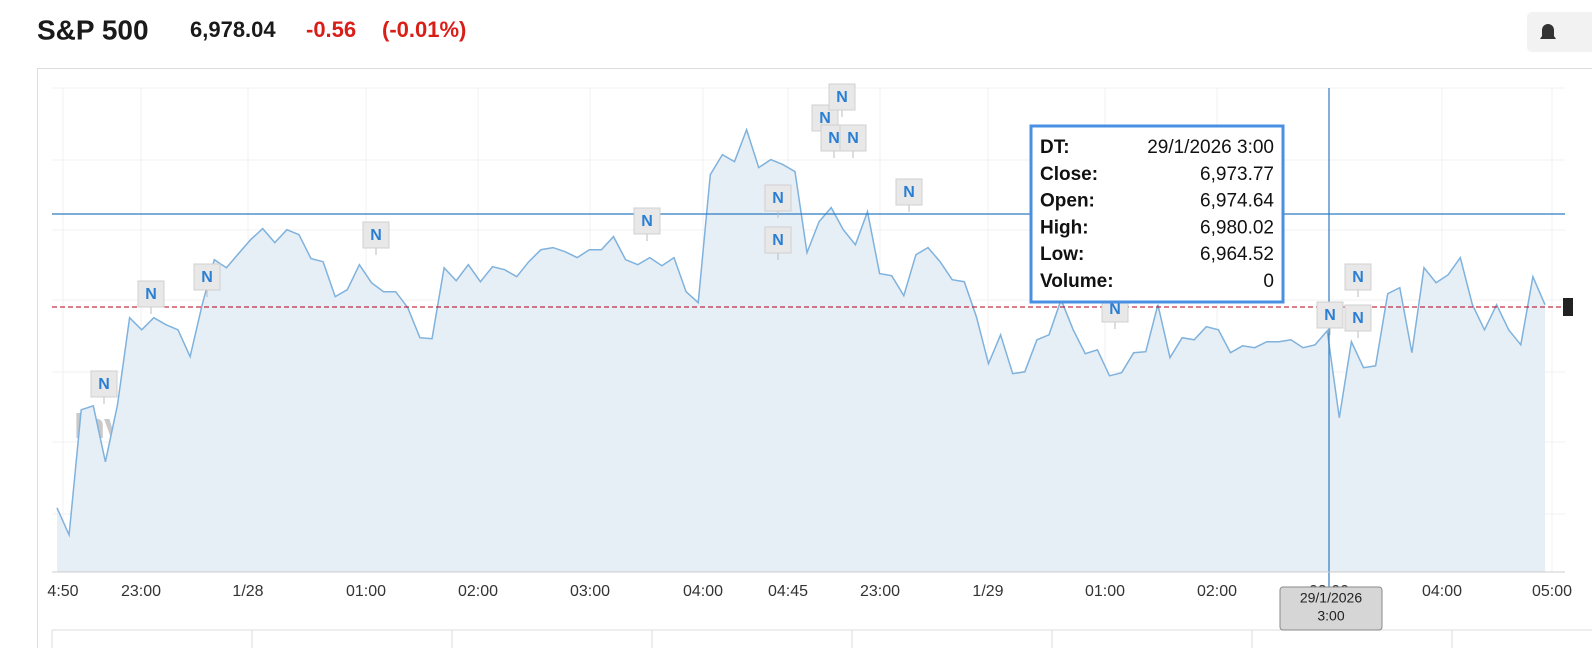 The image size is (1592, 648). Describe the element at coordinates (987, 591) in the screenshot. I see `x-tick-label: 1/29` at that location.